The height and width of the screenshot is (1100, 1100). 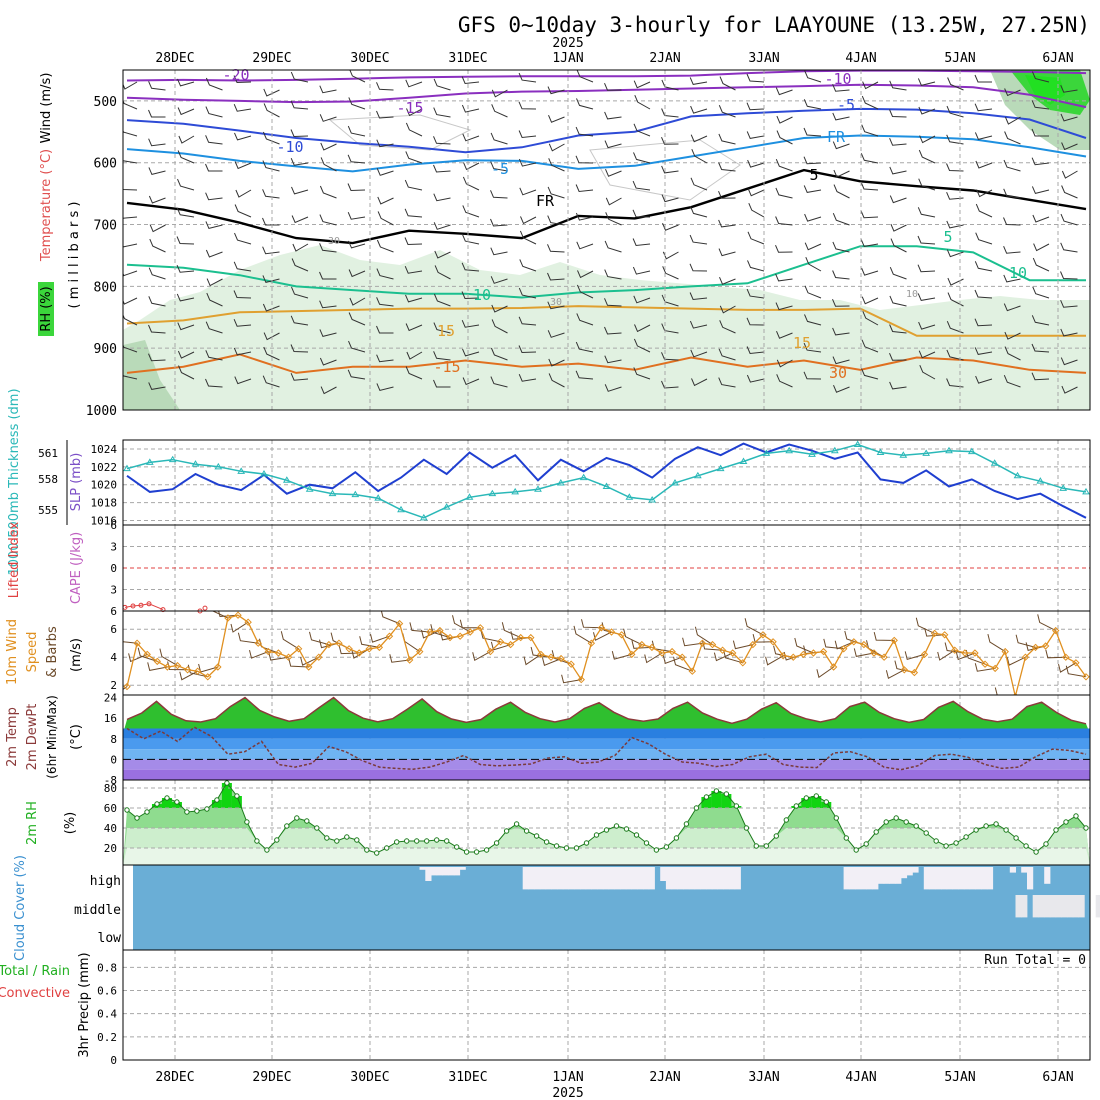 I want to click on thickness-point, so click(x=515, y=491).